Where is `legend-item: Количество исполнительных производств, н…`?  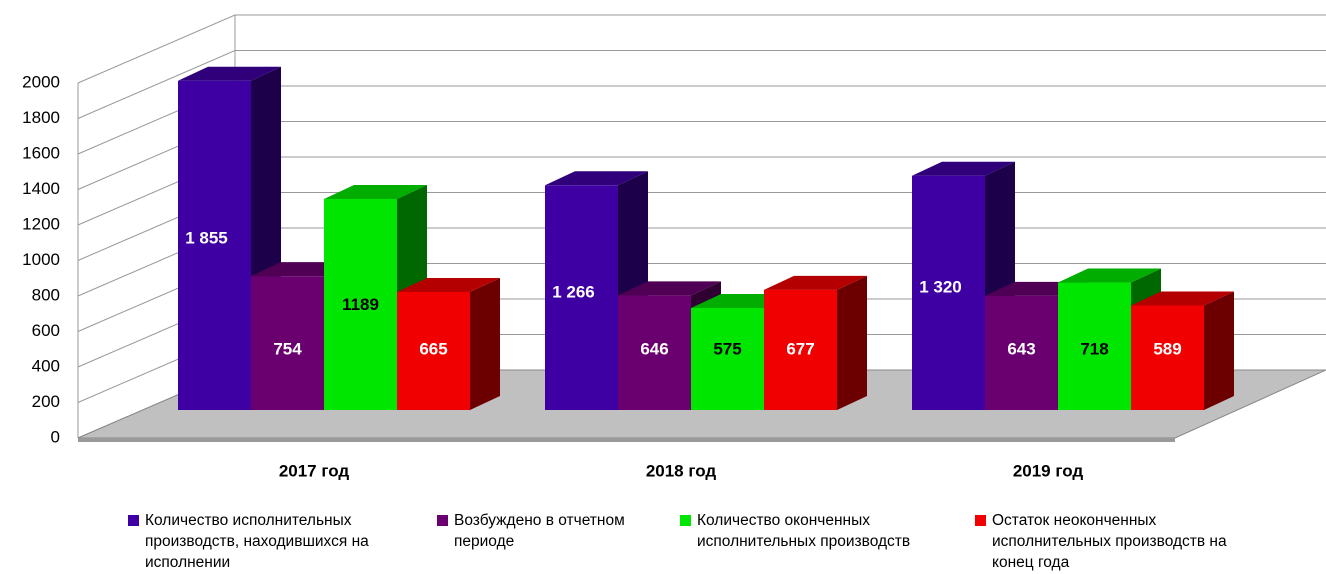 legend-item: Количество исполнительных производств, н… is located at coordinates (270, 541).